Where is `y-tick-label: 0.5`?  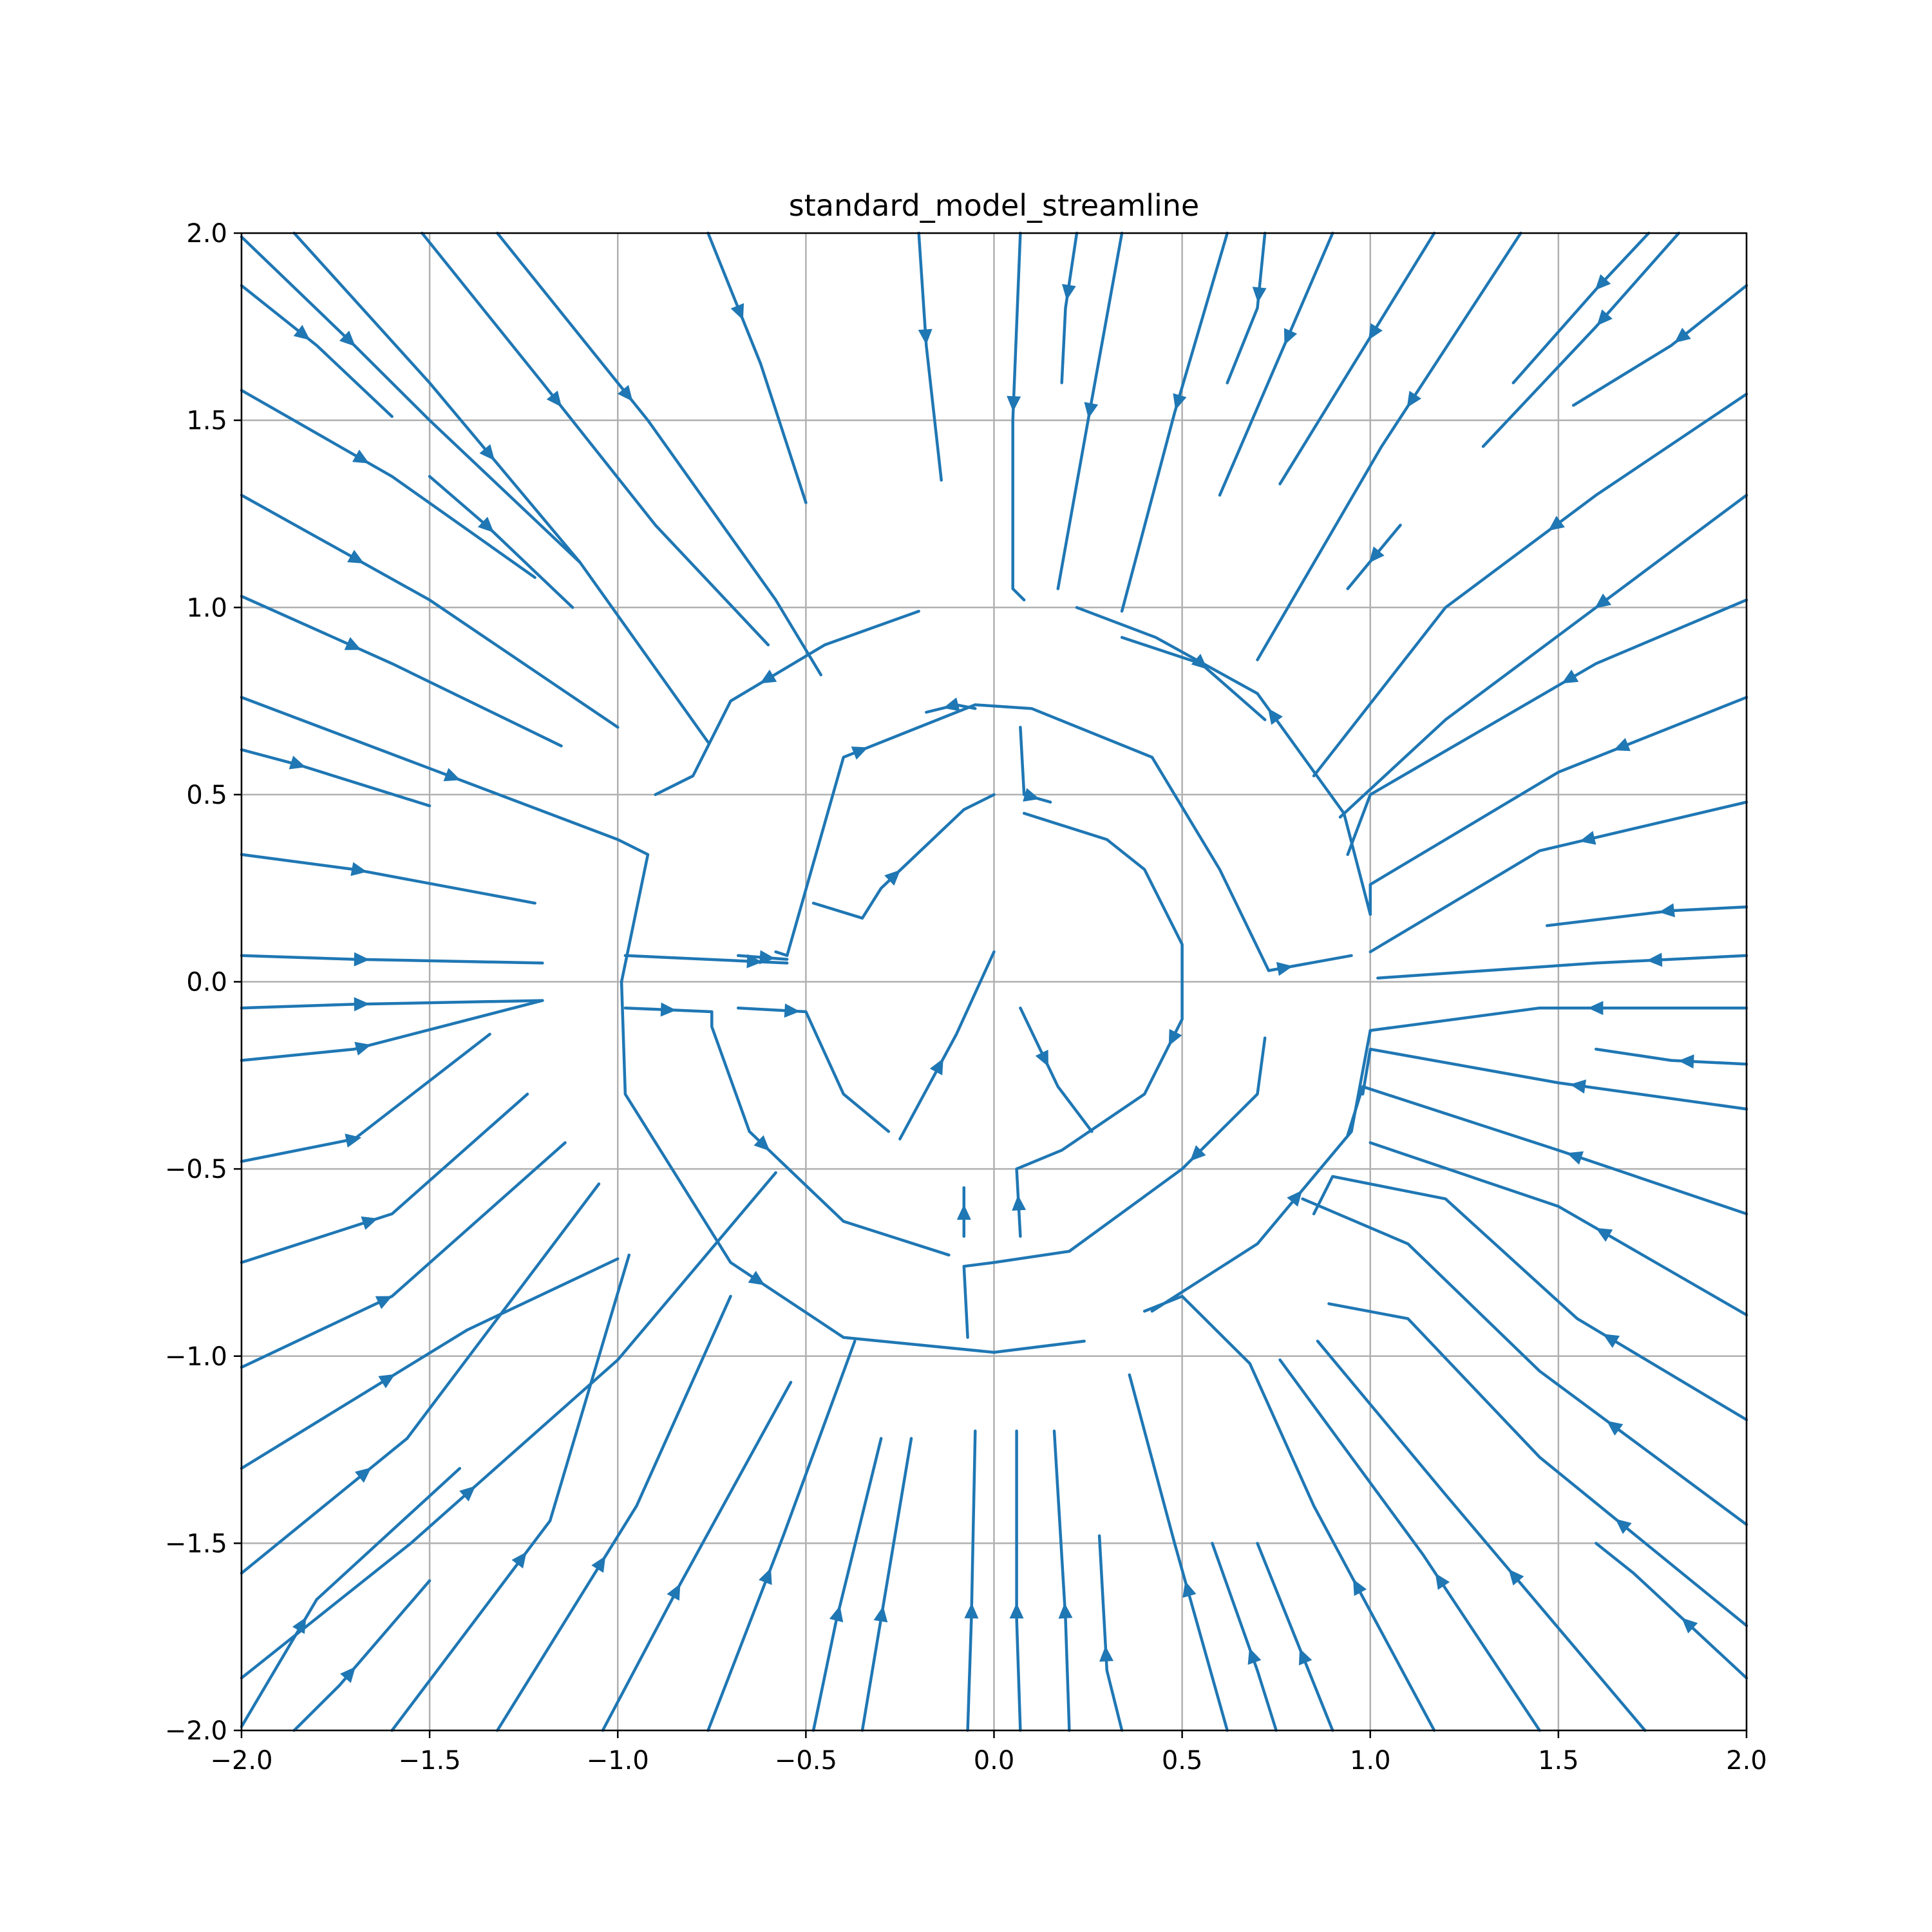
y-tick-label: 0.5 is located at coordinates (207, 795).